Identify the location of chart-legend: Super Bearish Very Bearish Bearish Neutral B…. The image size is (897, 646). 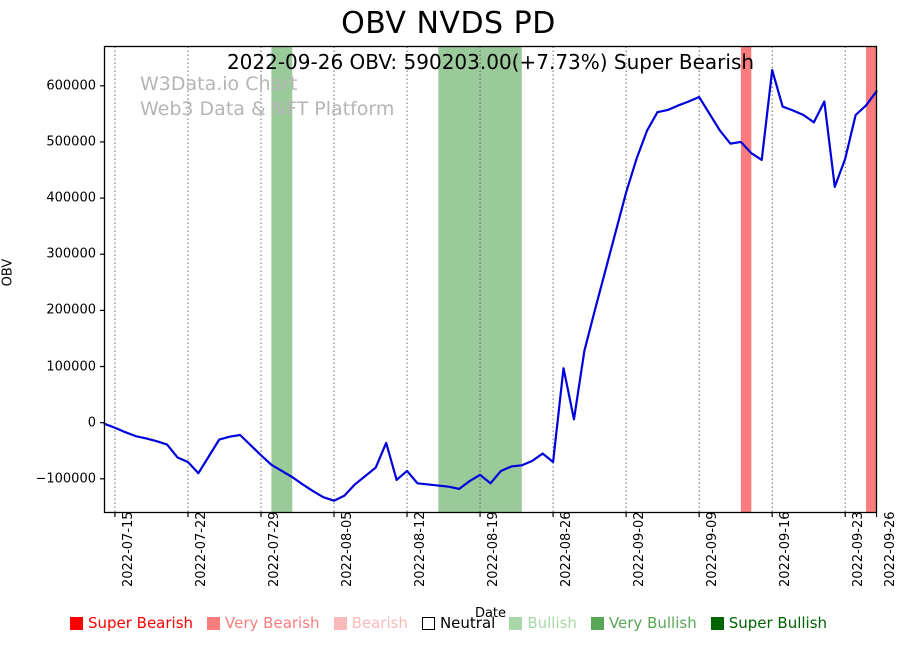
(448, 623).